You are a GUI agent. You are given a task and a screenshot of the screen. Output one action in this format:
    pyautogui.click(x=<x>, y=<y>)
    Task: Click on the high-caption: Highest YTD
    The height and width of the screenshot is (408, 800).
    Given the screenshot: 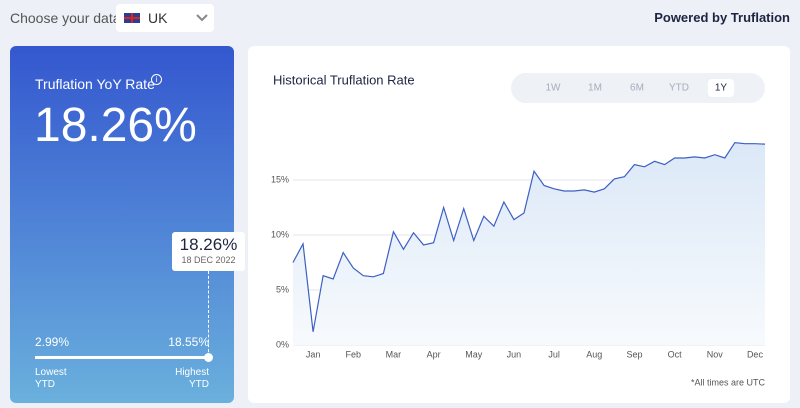 What is the action you would take?
    pyautogui.click(x=192, y=379)
    